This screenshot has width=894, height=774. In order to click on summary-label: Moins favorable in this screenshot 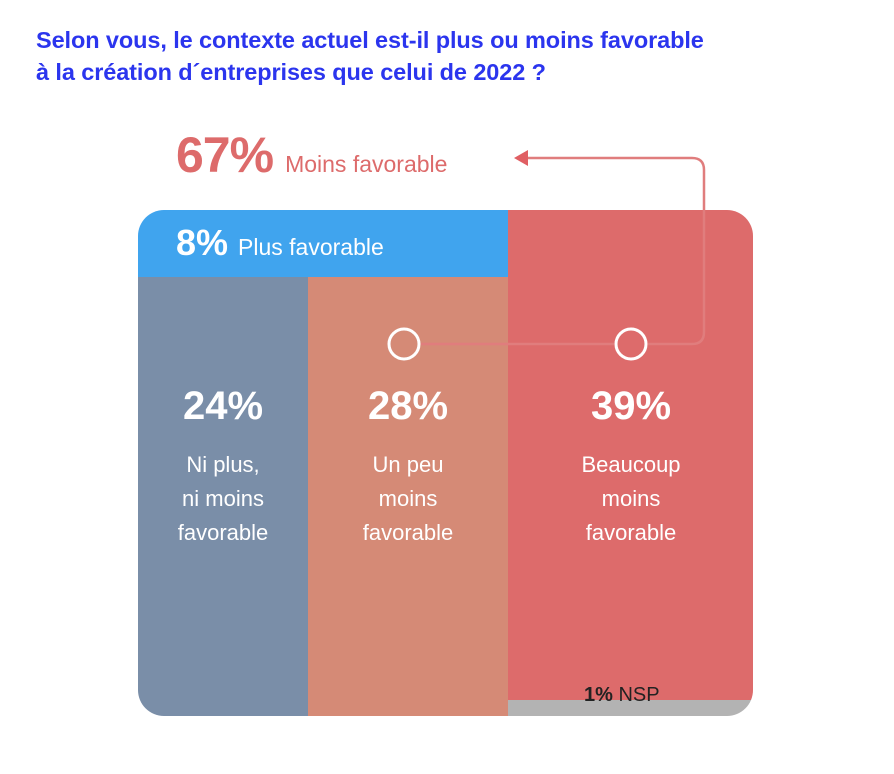, I will do `click(366, 164)`.